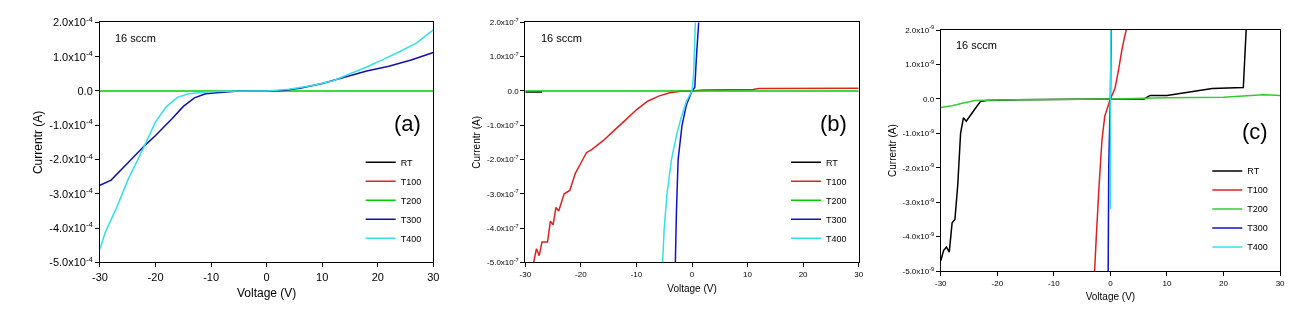 This screenshot has height=323, width=1293. What do you see at coordinates (918, 270) in the screenshot?
I see `y-tick-label: -5.0x10$^{-9}$` at bounding box center [918, 270].